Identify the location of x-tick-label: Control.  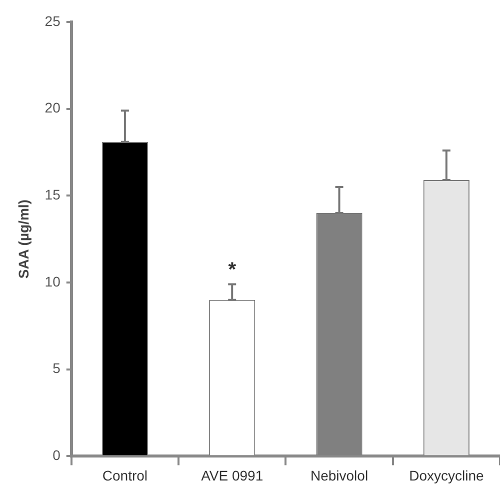
(125, 475).